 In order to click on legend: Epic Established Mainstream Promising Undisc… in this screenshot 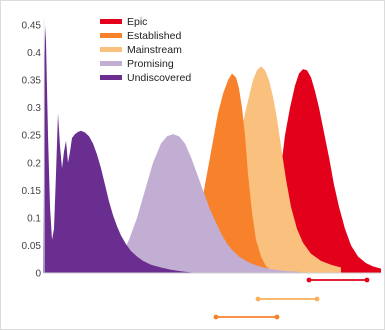, I will do `click(145, 50)`.